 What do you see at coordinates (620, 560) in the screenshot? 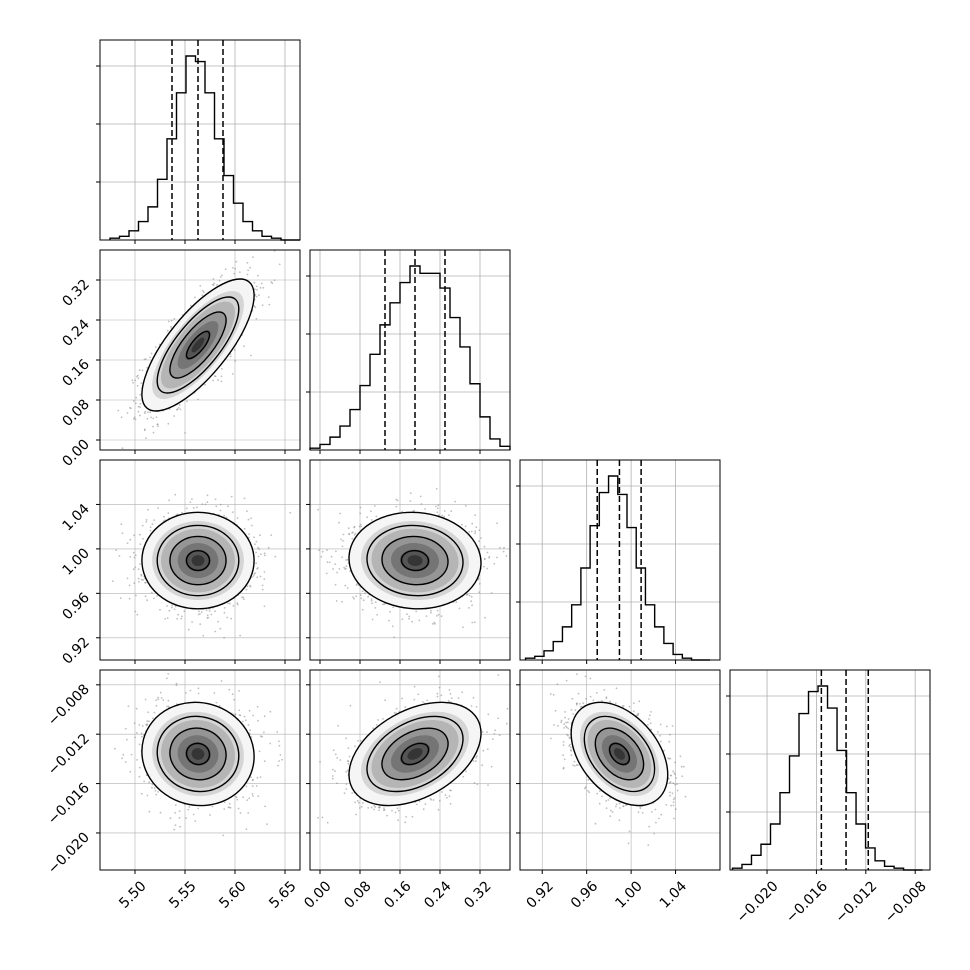
I see `panel-frame` at bounding box center [620, 560].